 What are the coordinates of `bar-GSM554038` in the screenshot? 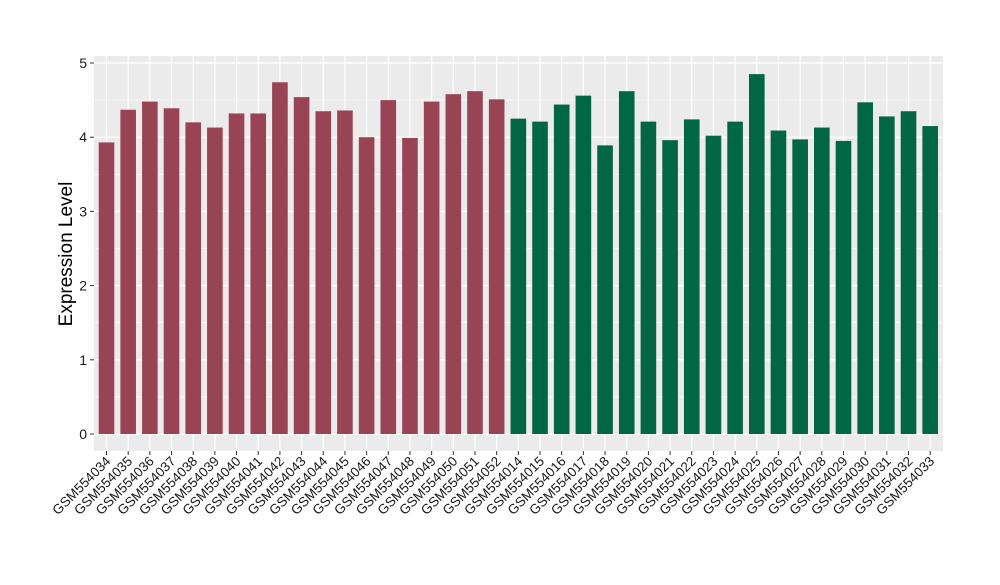 It's located at (193, 278).